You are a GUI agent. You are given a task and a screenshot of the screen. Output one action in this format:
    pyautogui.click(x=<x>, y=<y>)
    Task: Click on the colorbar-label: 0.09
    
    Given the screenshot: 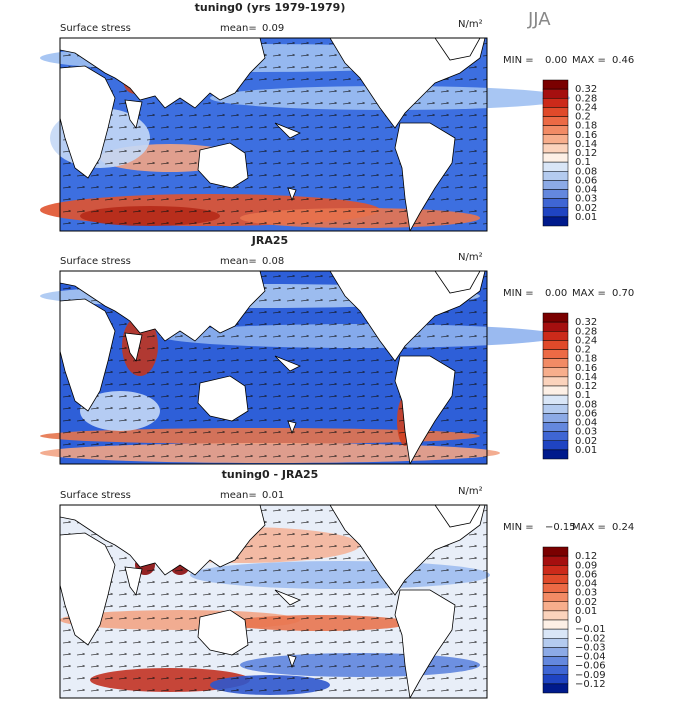 What is the action you would take?
    pyautogui.click(x=586, y=565)
    